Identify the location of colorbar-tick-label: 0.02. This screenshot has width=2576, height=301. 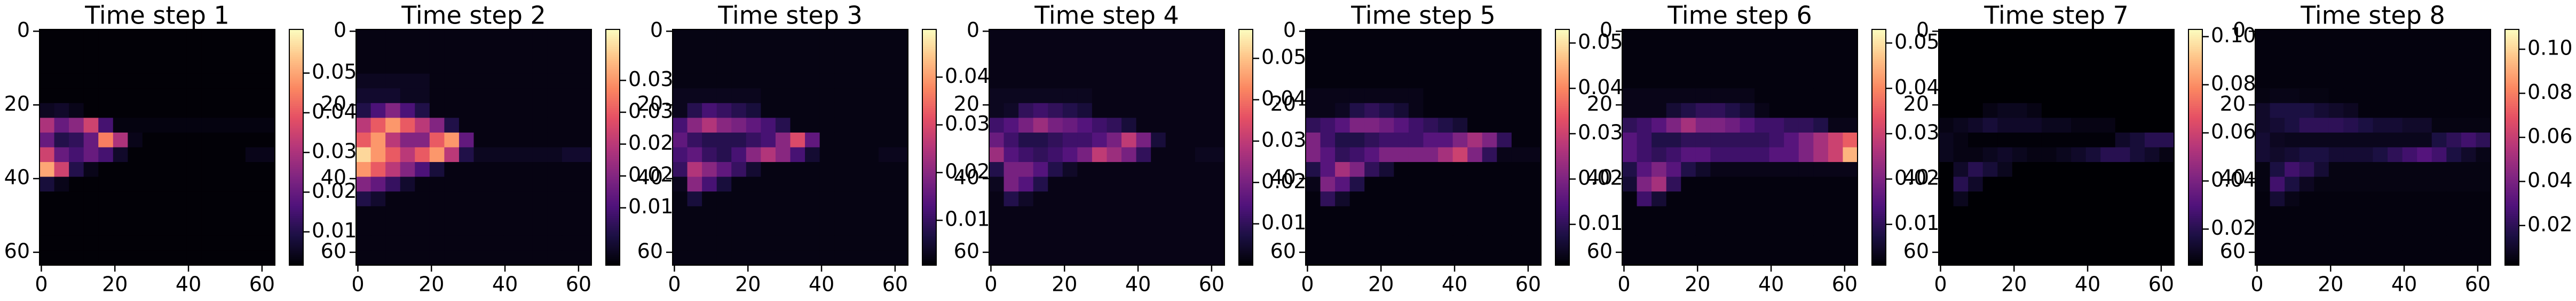
(651, 143).